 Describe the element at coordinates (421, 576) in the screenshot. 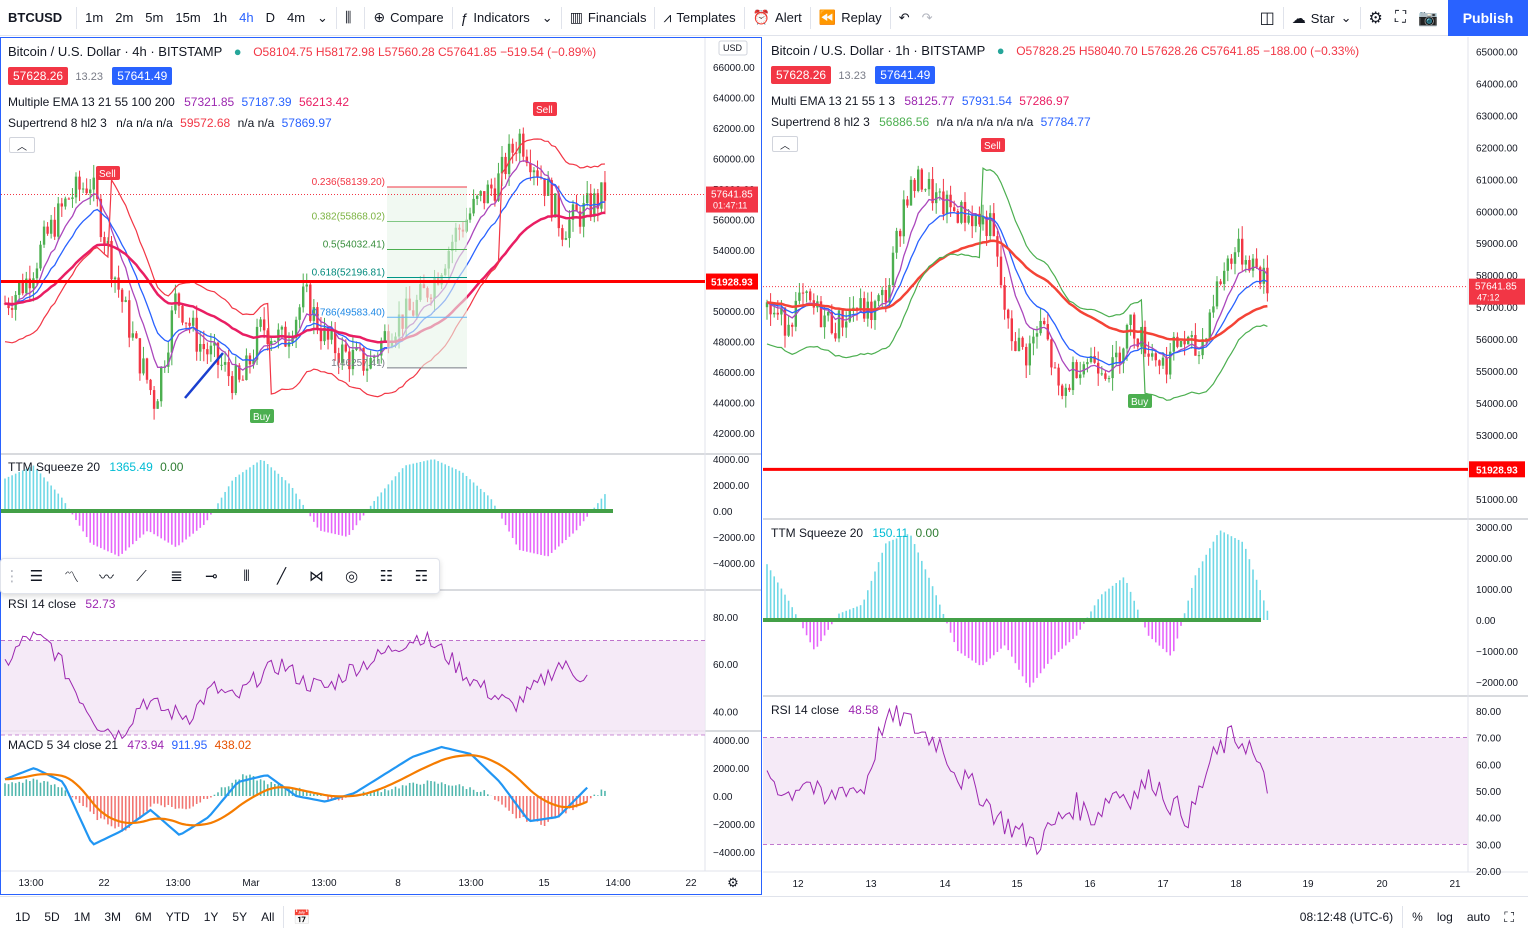

I see `price-range-icon: ☶` at that location.